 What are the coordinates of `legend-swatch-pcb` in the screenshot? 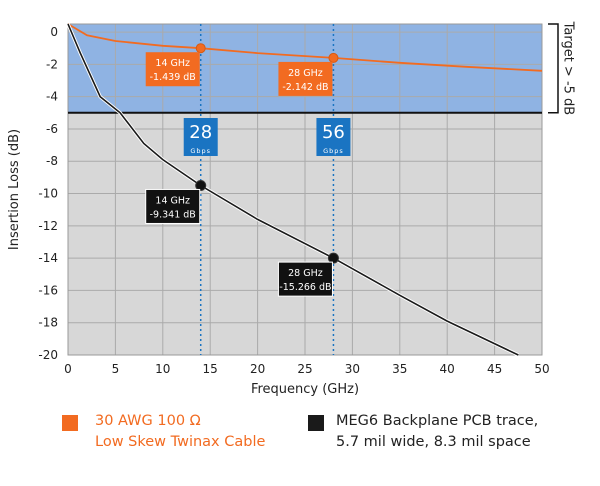 It's located at (316, 423).